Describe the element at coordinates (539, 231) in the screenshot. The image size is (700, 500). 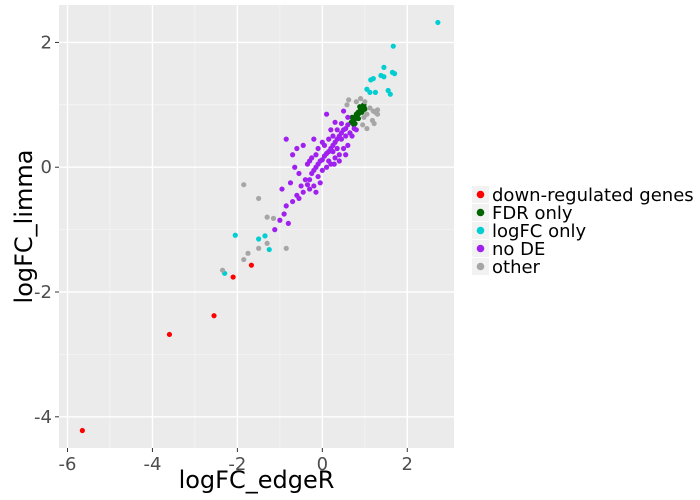
I see `legend-label: logFC only` at that location.